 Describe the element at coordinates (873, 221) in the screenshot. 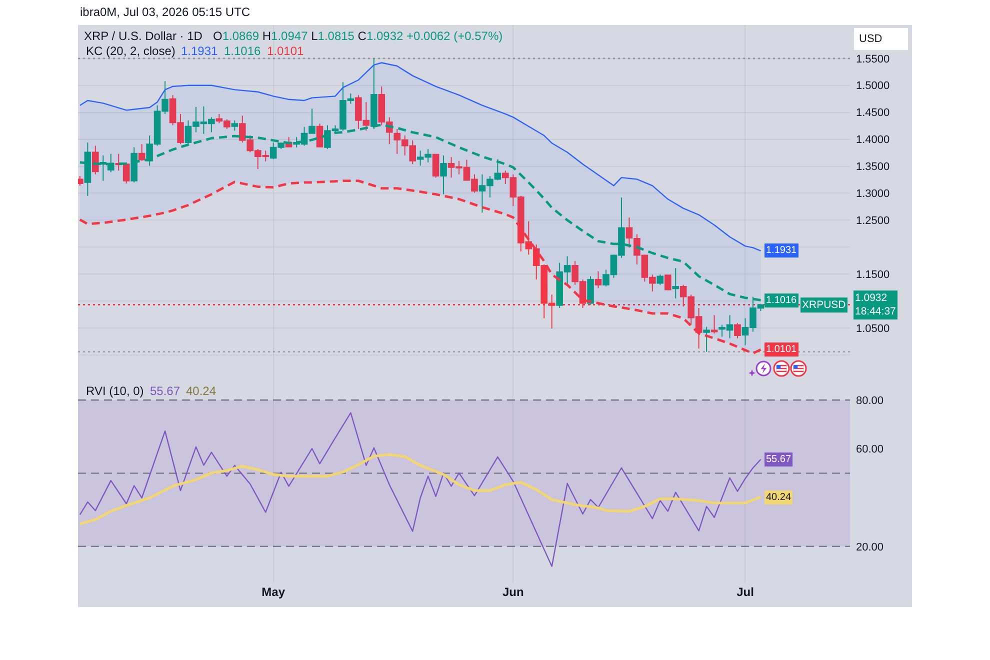

I see `y-tick-label: 1.2500` at that location.